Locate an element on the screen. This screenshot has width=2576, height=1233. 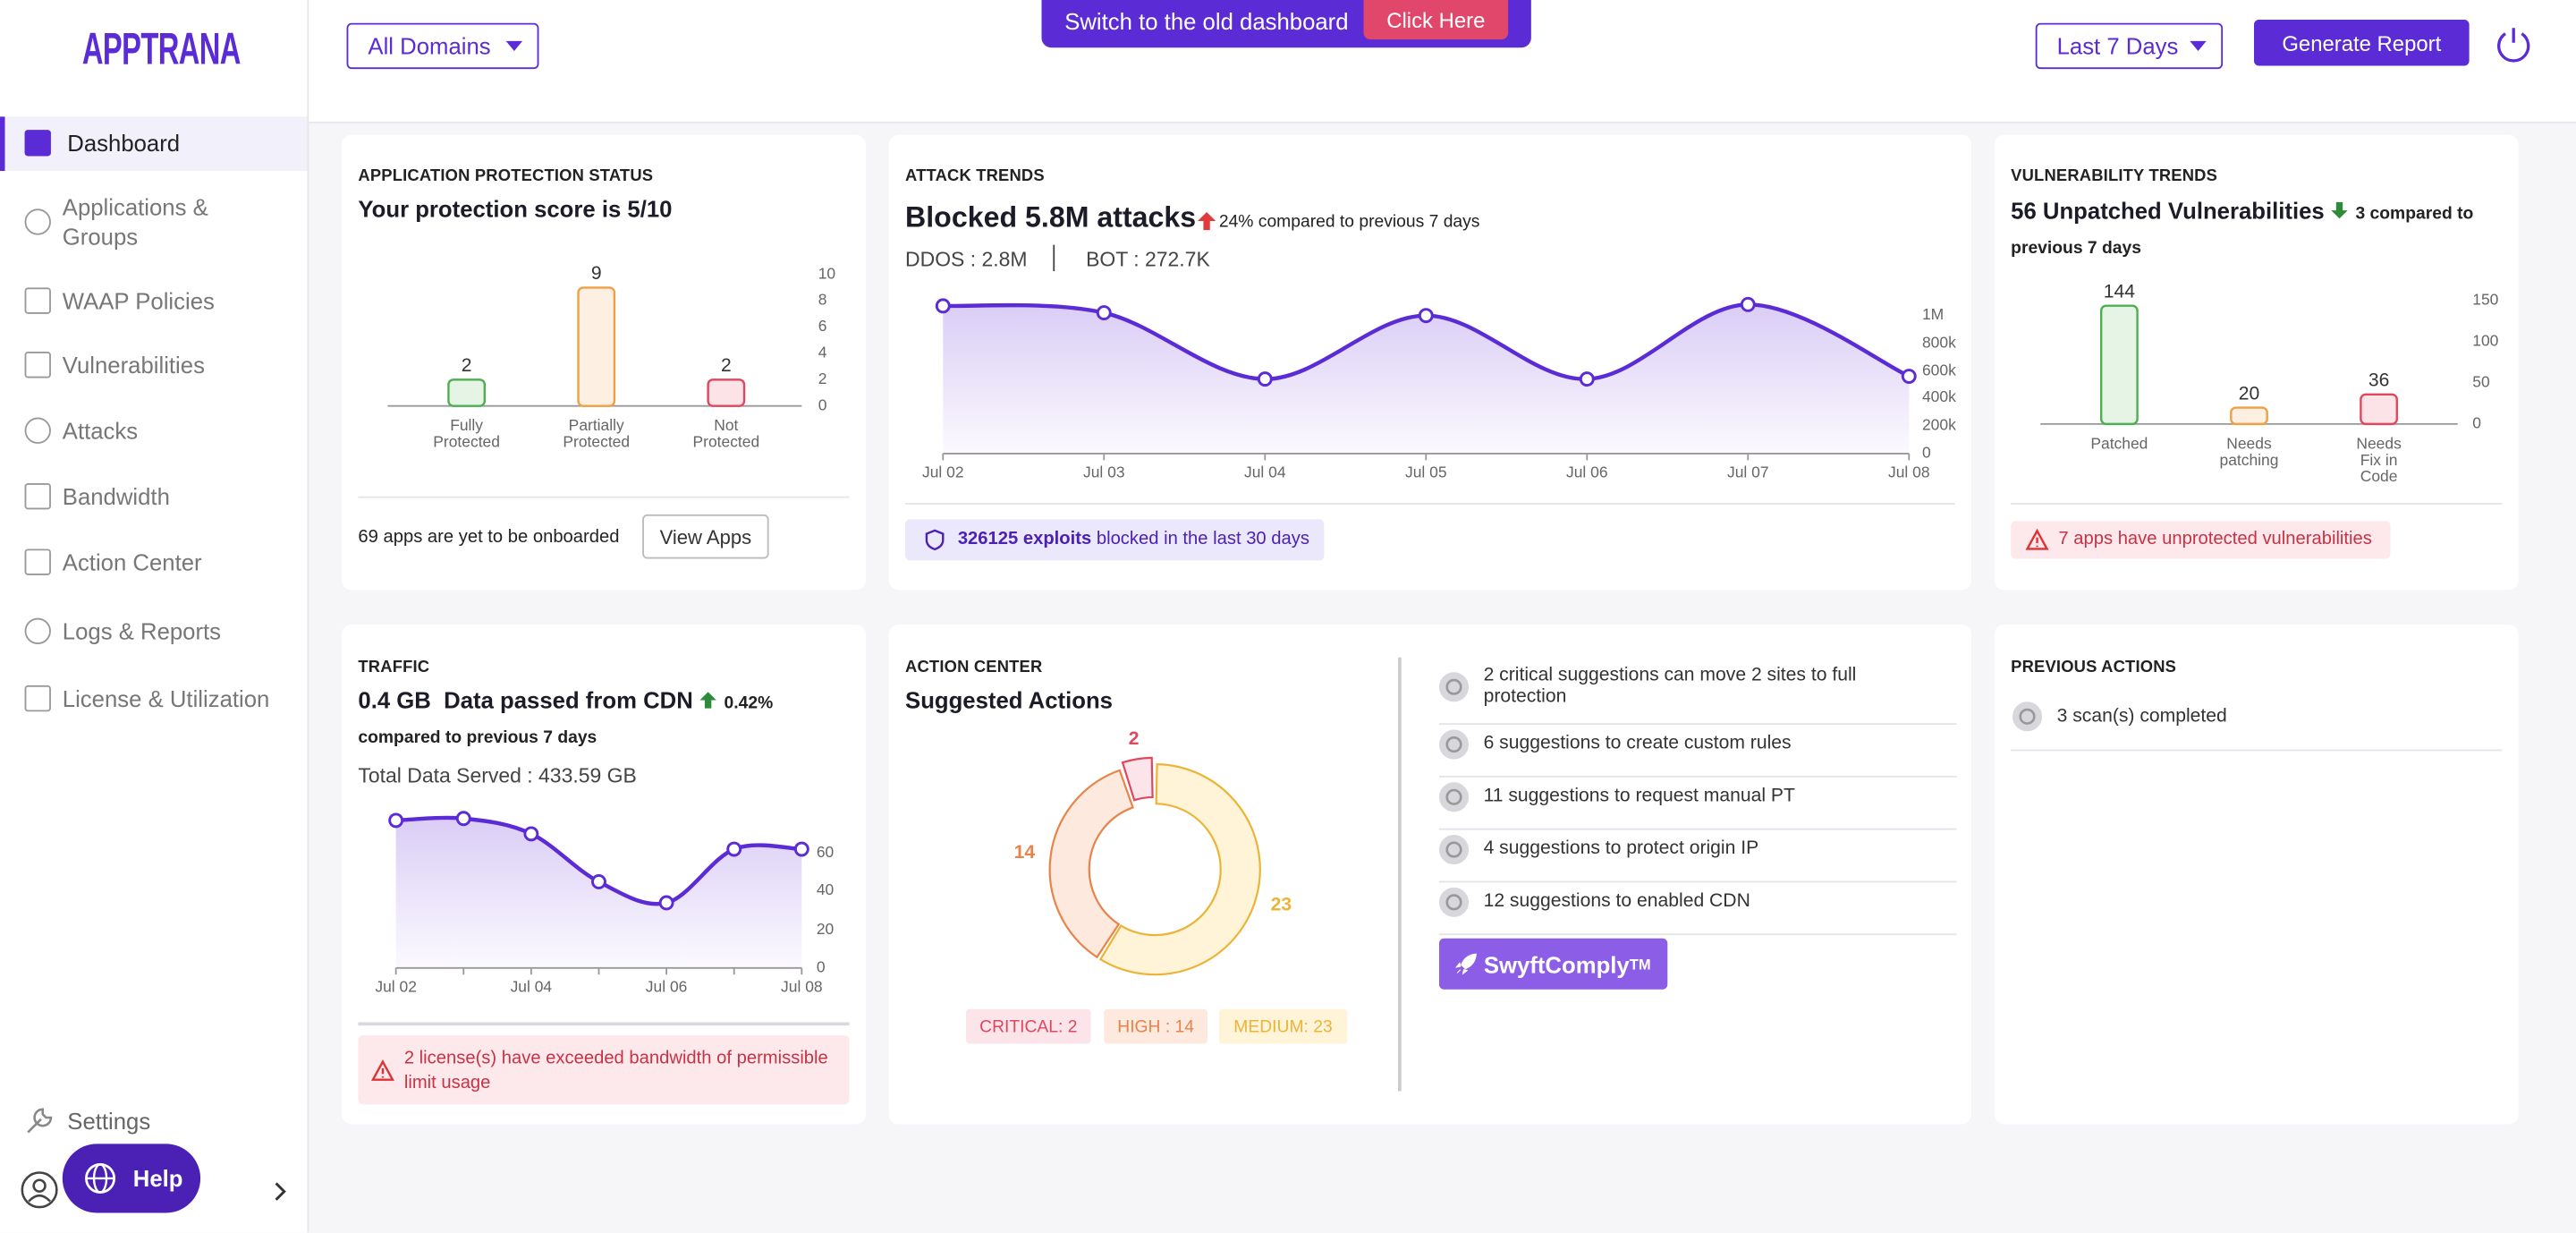
card-title: Your protection score is 5/10 is located at coordinates (515, 208).